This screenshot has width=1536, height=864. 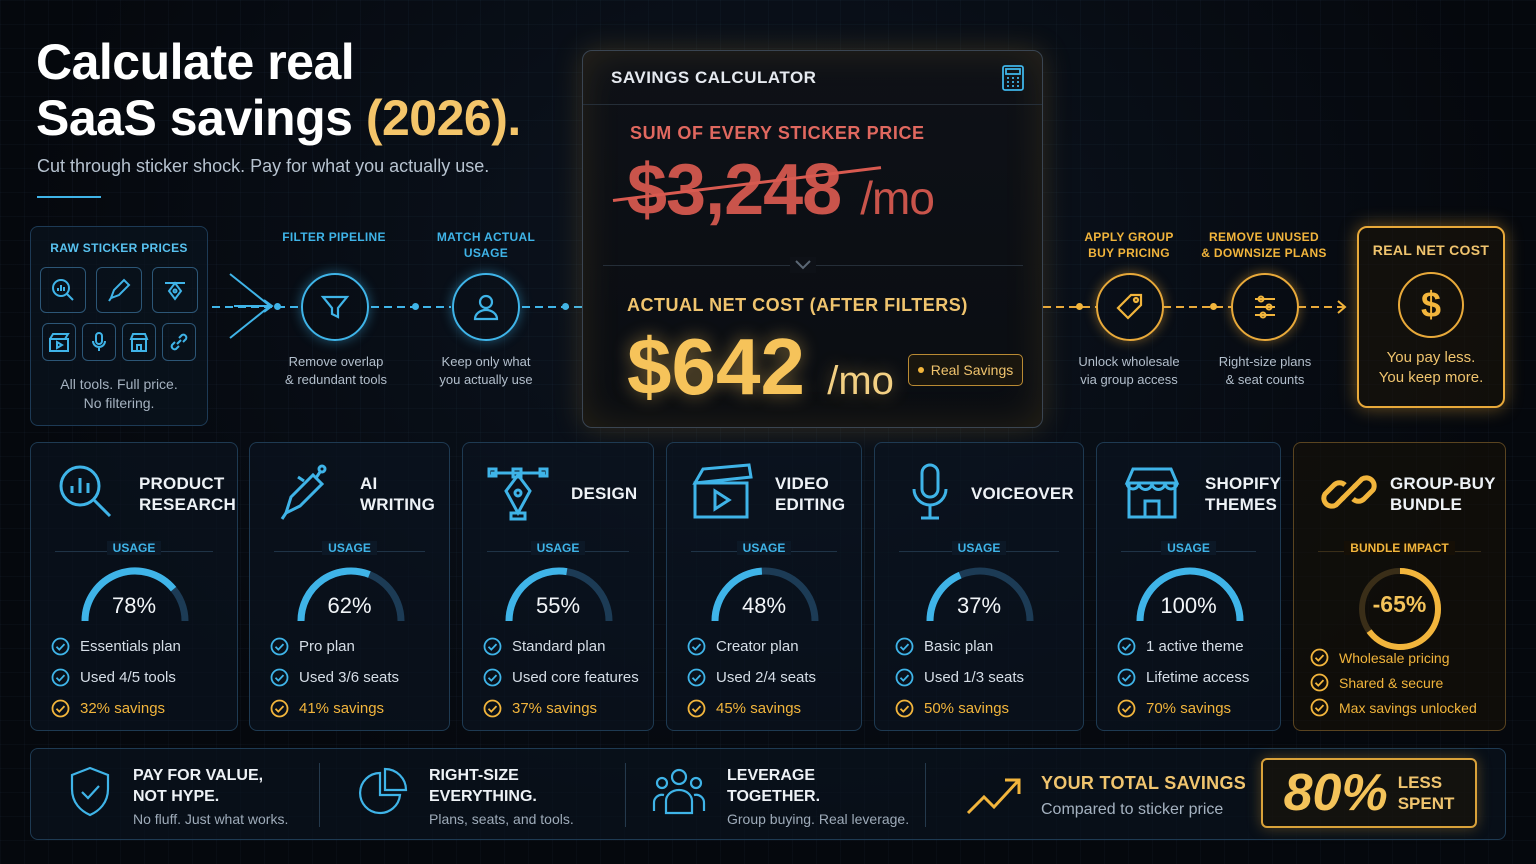 I want to click on group-label-2: BUY PRICING, so click(x=1129, y=253).